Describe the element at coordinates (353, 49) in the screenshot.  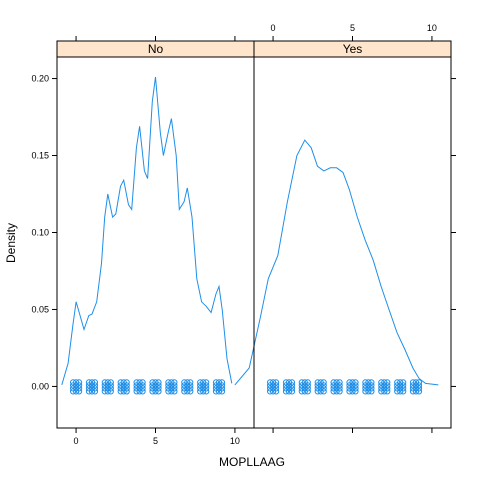
I see `strip-label: Yes` at that location.